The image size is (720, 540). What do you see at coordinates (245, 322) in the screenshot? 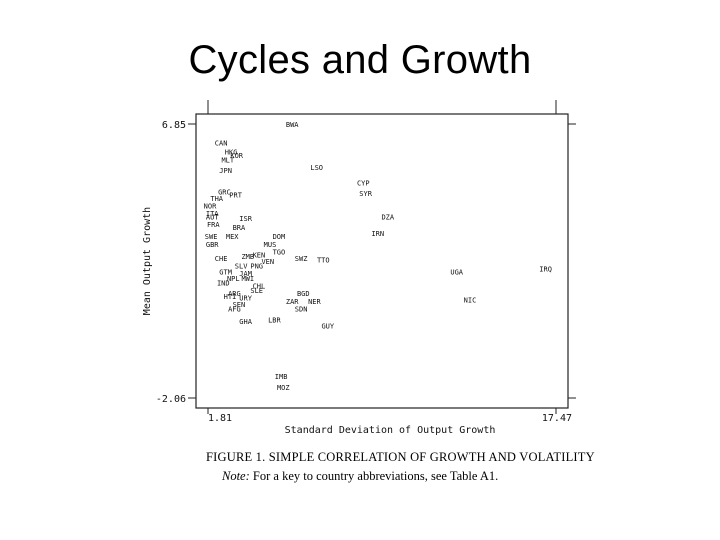
I see `point-gha: GHA` at bounding box center [245, 322].